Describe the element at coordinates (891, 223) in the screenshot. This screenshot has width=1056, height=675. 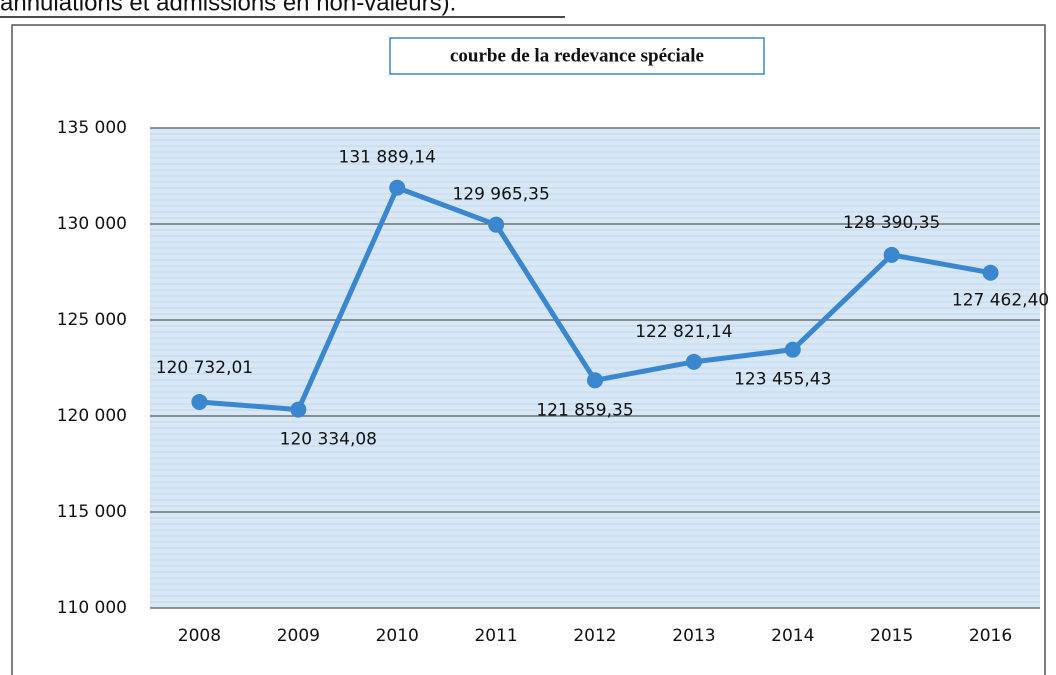
I see `data-label: 128 390,35` at that location.